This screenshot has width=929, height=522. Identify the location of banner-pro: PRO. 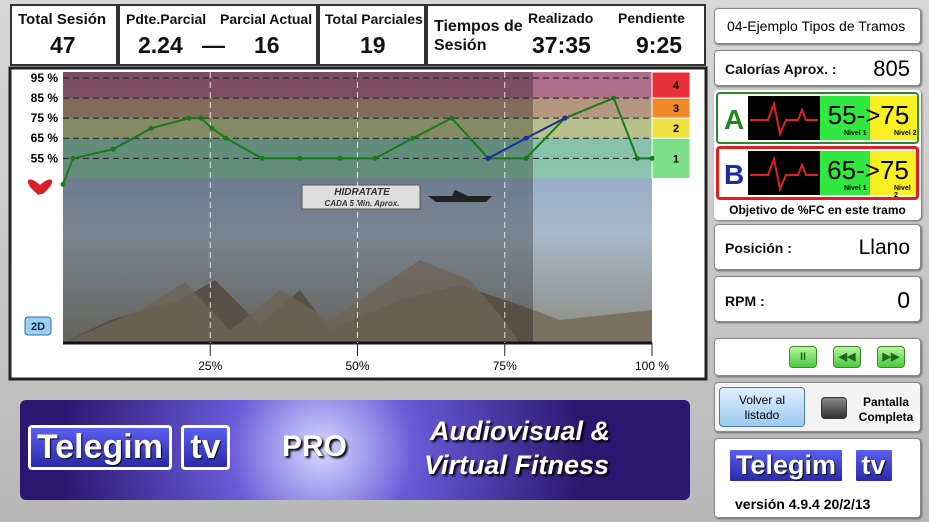
(315, 446).